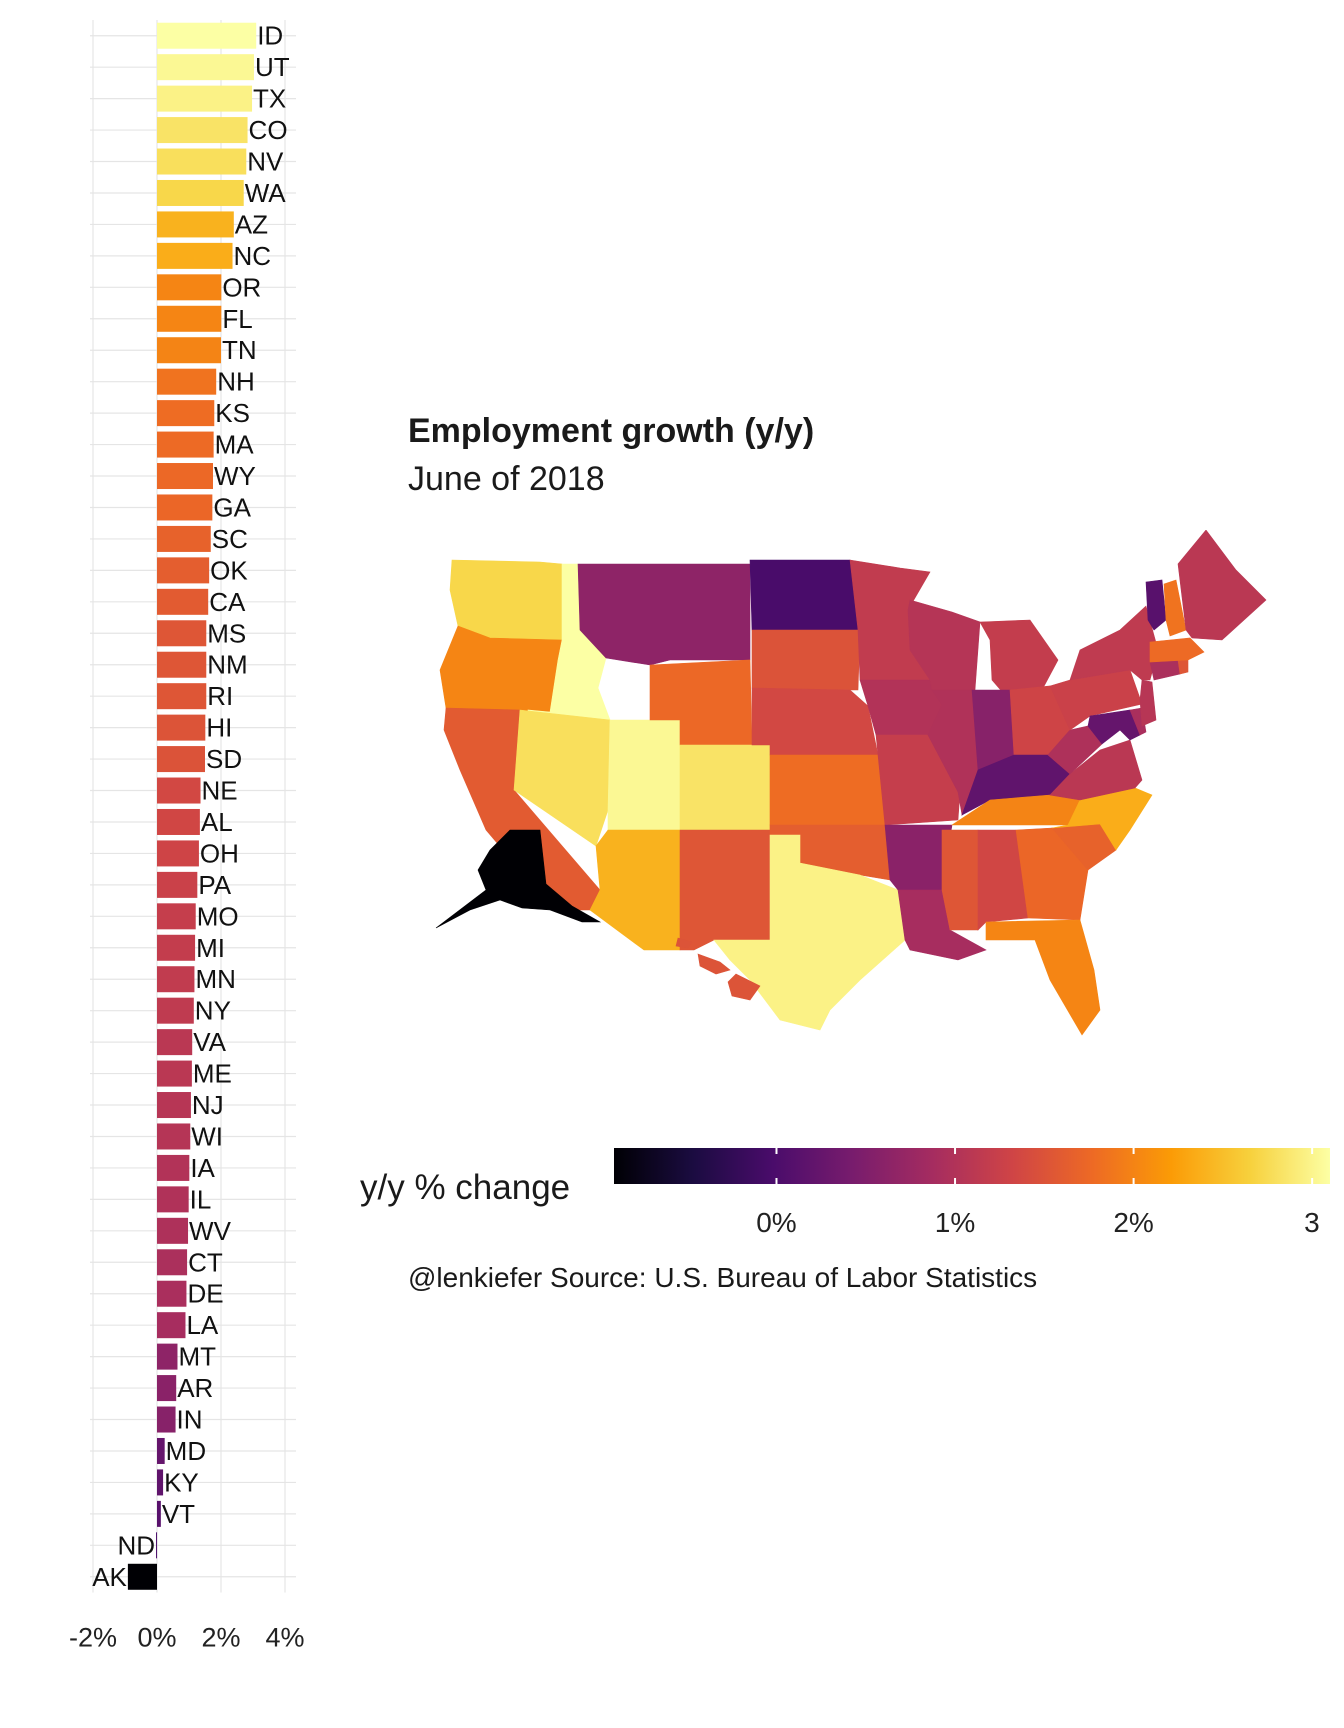 The image size is (1344, 1728). I want to click on bar-label-ms: MS, so click(226, 633).